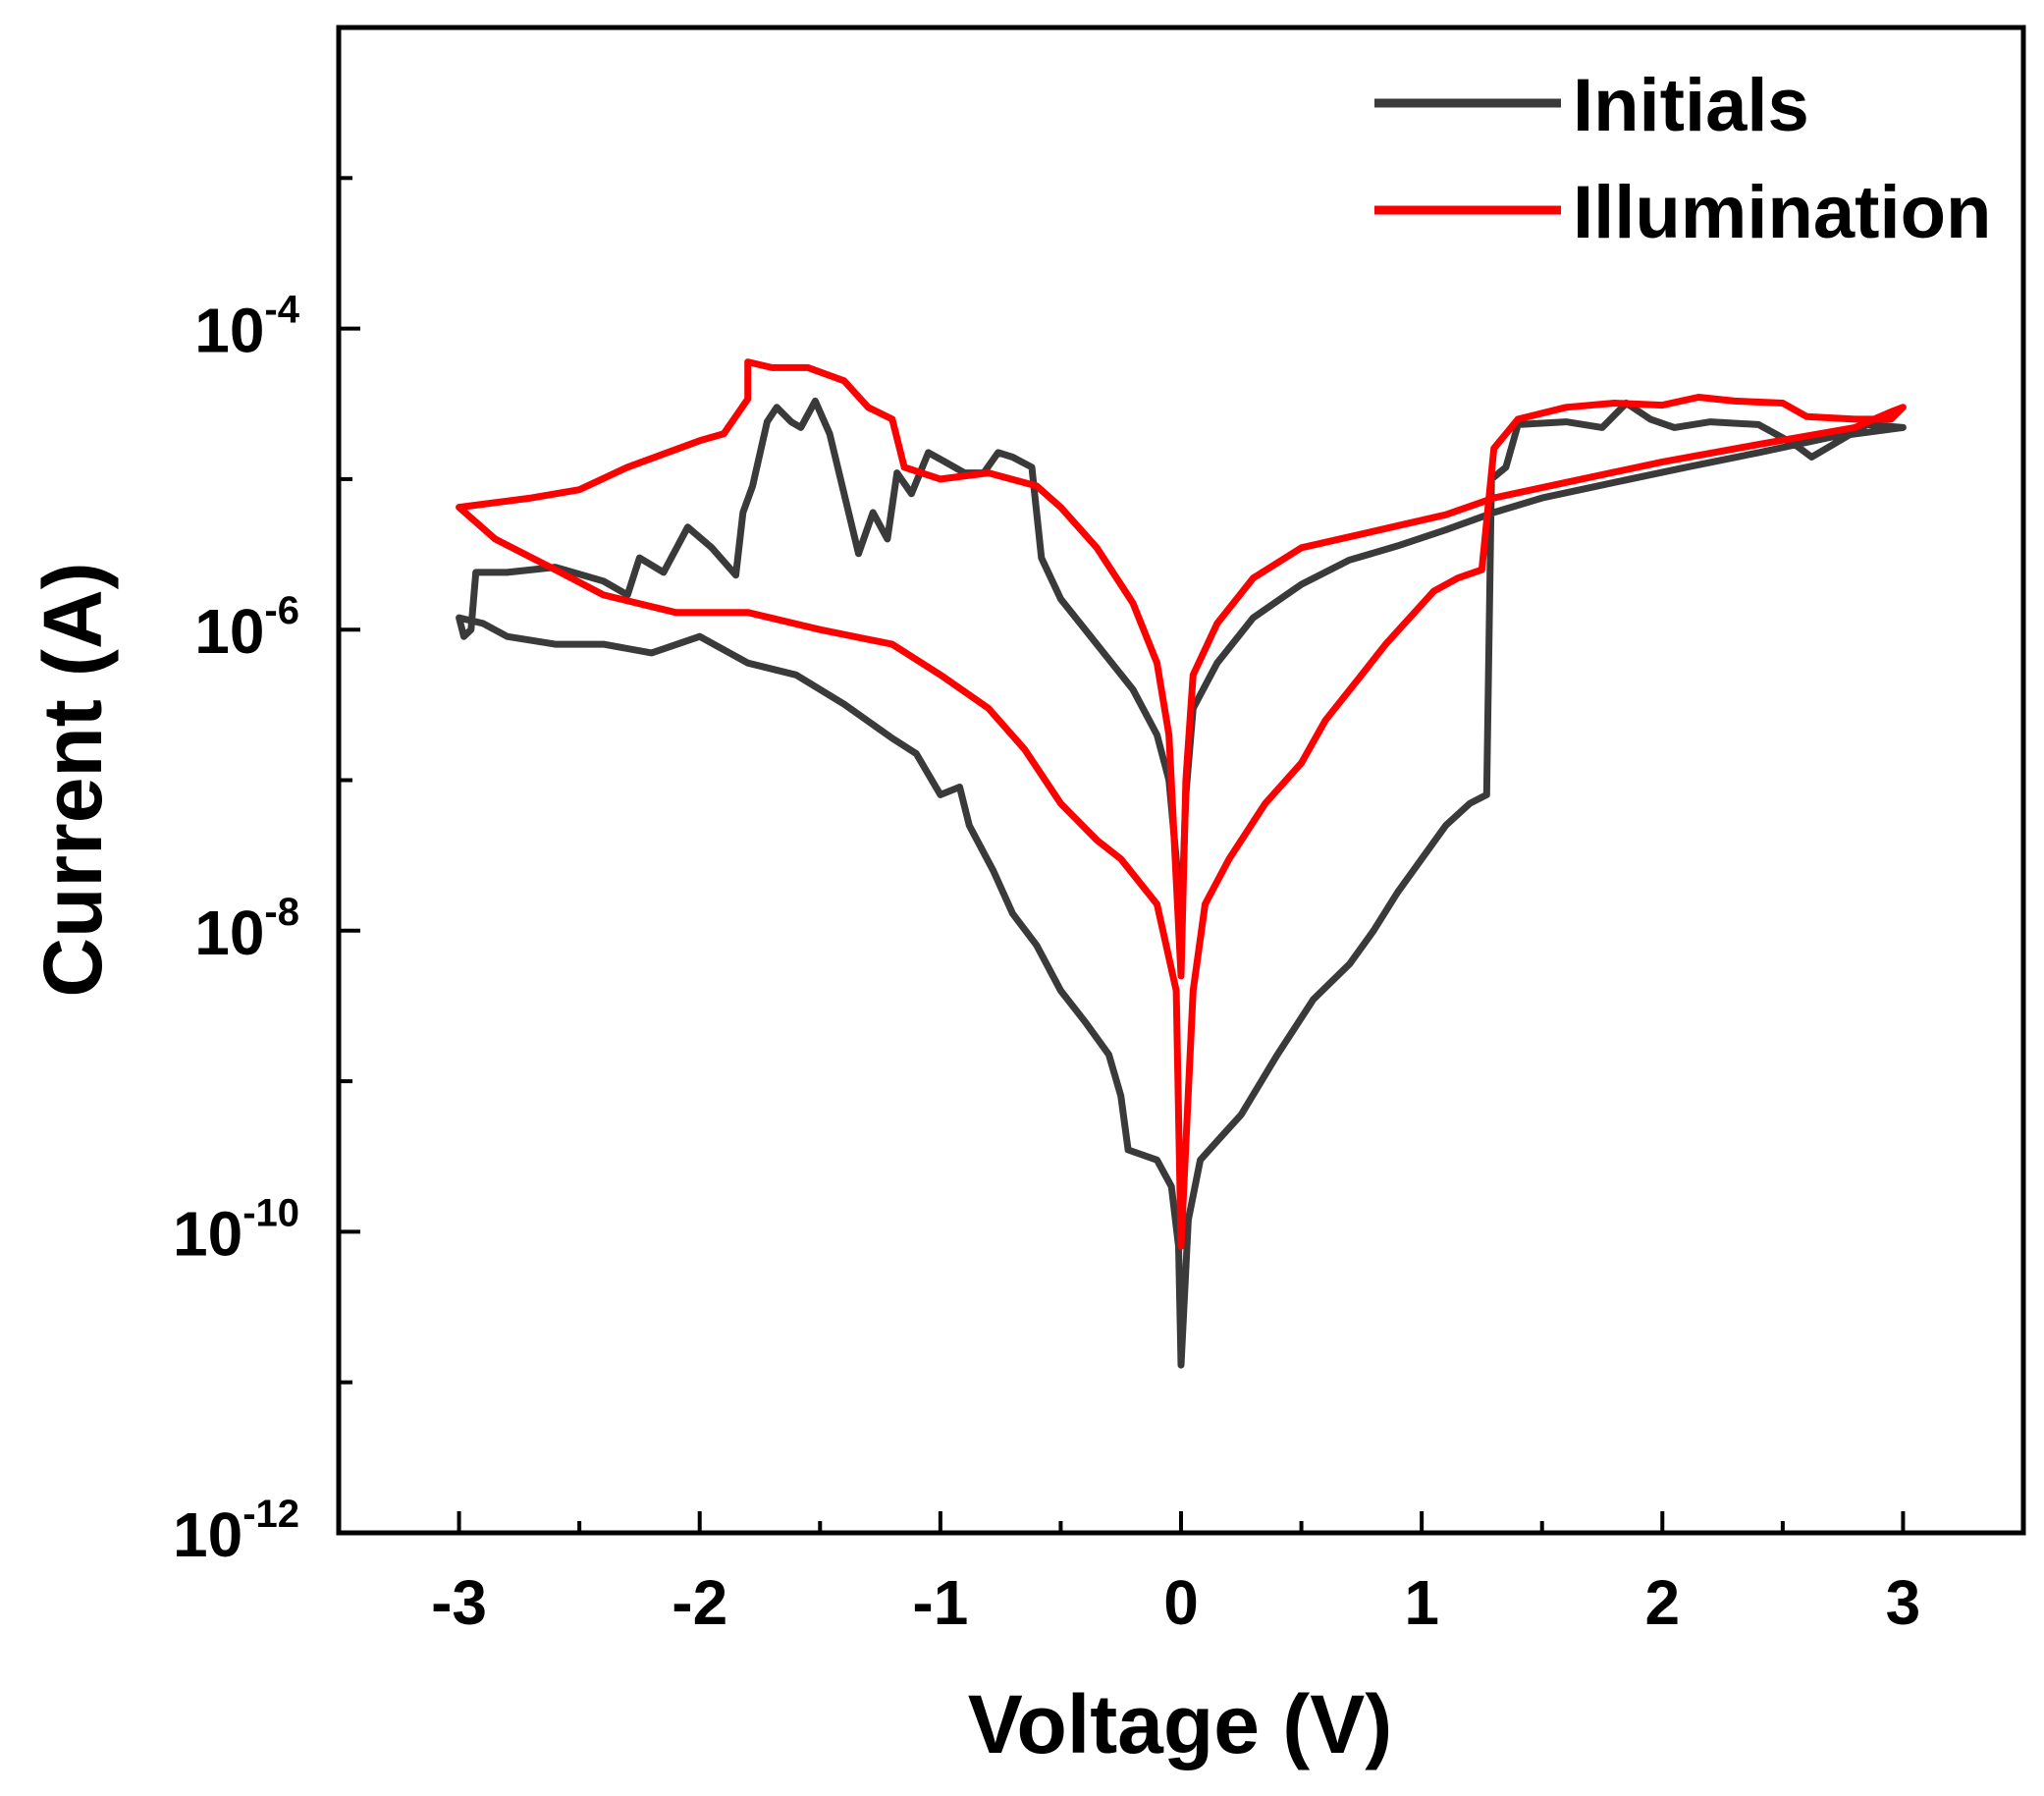 The width and height of the screenshot is (2044, 1796). Describe the element at coordinates (1180, 1724) in the screenshot. I see `x-axis-title: Voltage (V)` at that location.